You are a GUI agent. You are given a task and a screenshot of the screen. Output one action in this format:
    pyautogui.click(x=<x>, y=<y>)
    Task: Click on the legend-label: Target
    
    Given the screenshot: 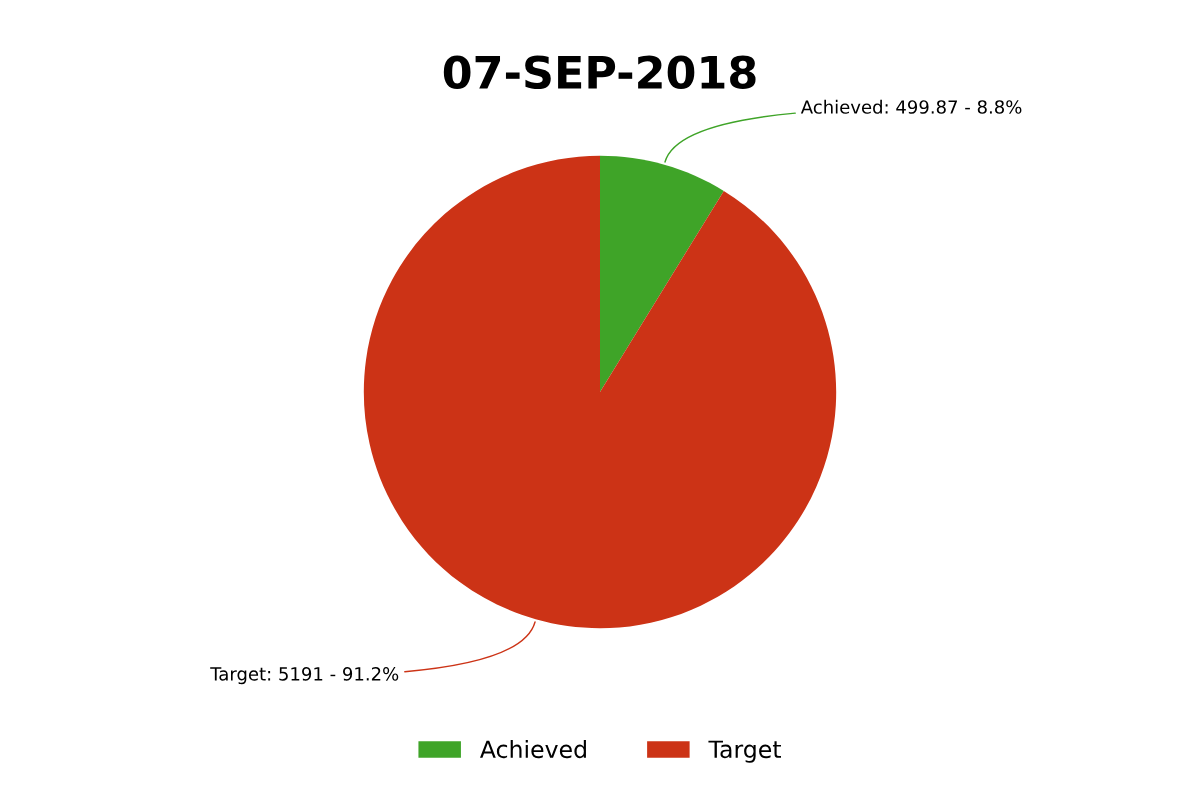 What is the action you would take?
    pyautogui.click(x=744, y=751)
    